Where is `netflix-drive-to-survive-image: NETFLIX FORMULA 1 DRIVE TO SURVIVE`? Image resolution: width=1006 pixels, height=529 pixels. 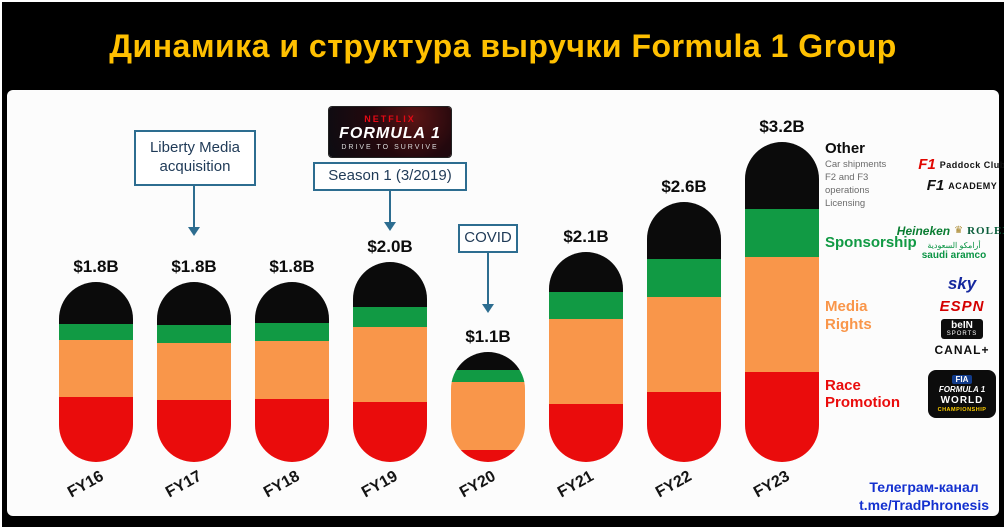
netflix-drive-to-survive-image: NETFLIX FORMULA 1 DRIVE TO SURVIVE is located at coordinates (390, 132).